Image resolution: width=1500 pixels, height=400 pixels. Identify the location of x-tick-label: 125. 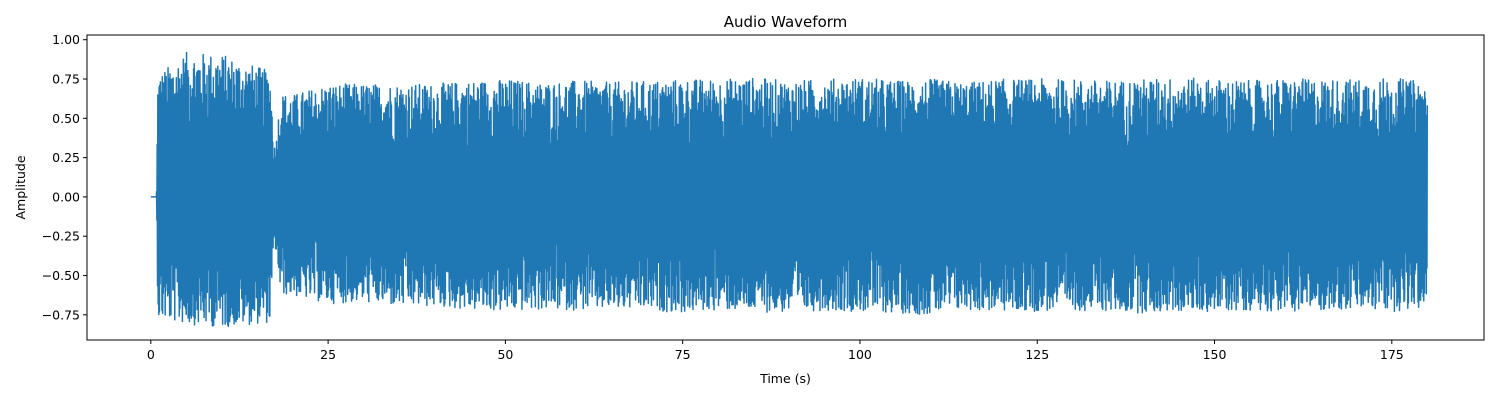
(1037, 354).